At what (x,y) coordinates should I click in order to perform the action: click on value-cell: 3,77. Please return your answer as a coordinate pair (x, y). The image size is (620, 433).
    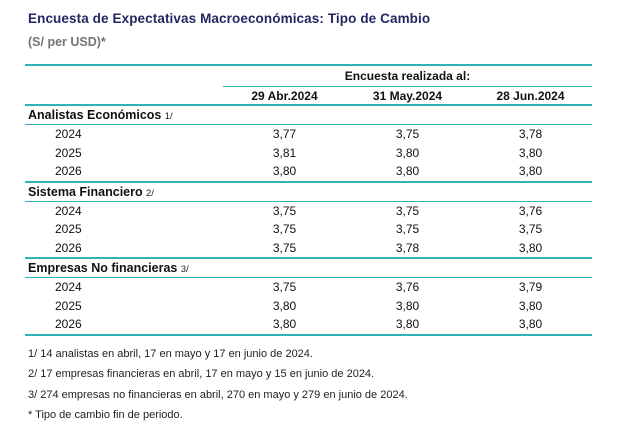
    Looking at the image, I should click on (284, 134).